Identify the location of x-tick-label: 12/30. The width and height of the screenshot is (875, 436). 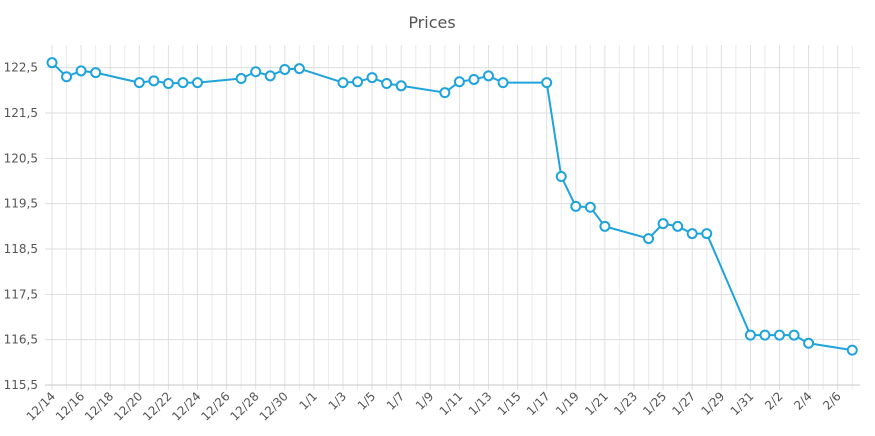
(274, 406).